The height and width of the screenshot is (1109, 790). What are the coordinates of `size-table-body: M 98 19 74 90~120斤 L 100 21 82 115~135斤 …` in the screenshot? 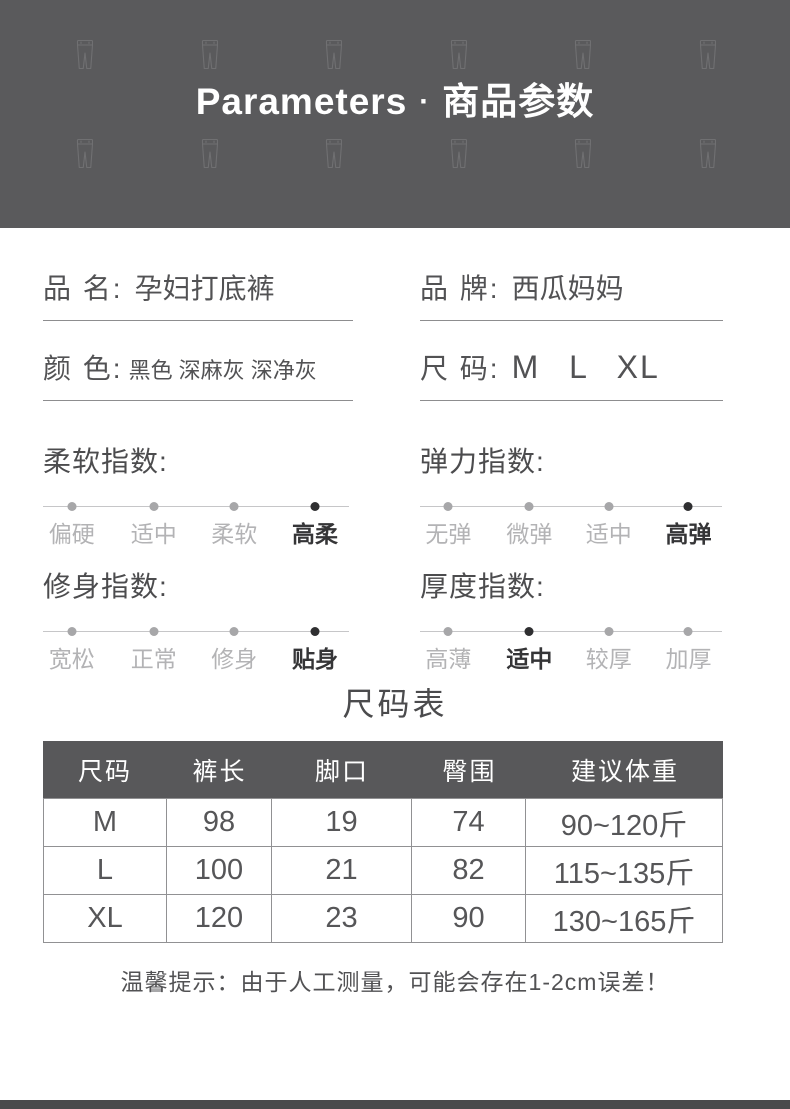 It's located at (383, 870).